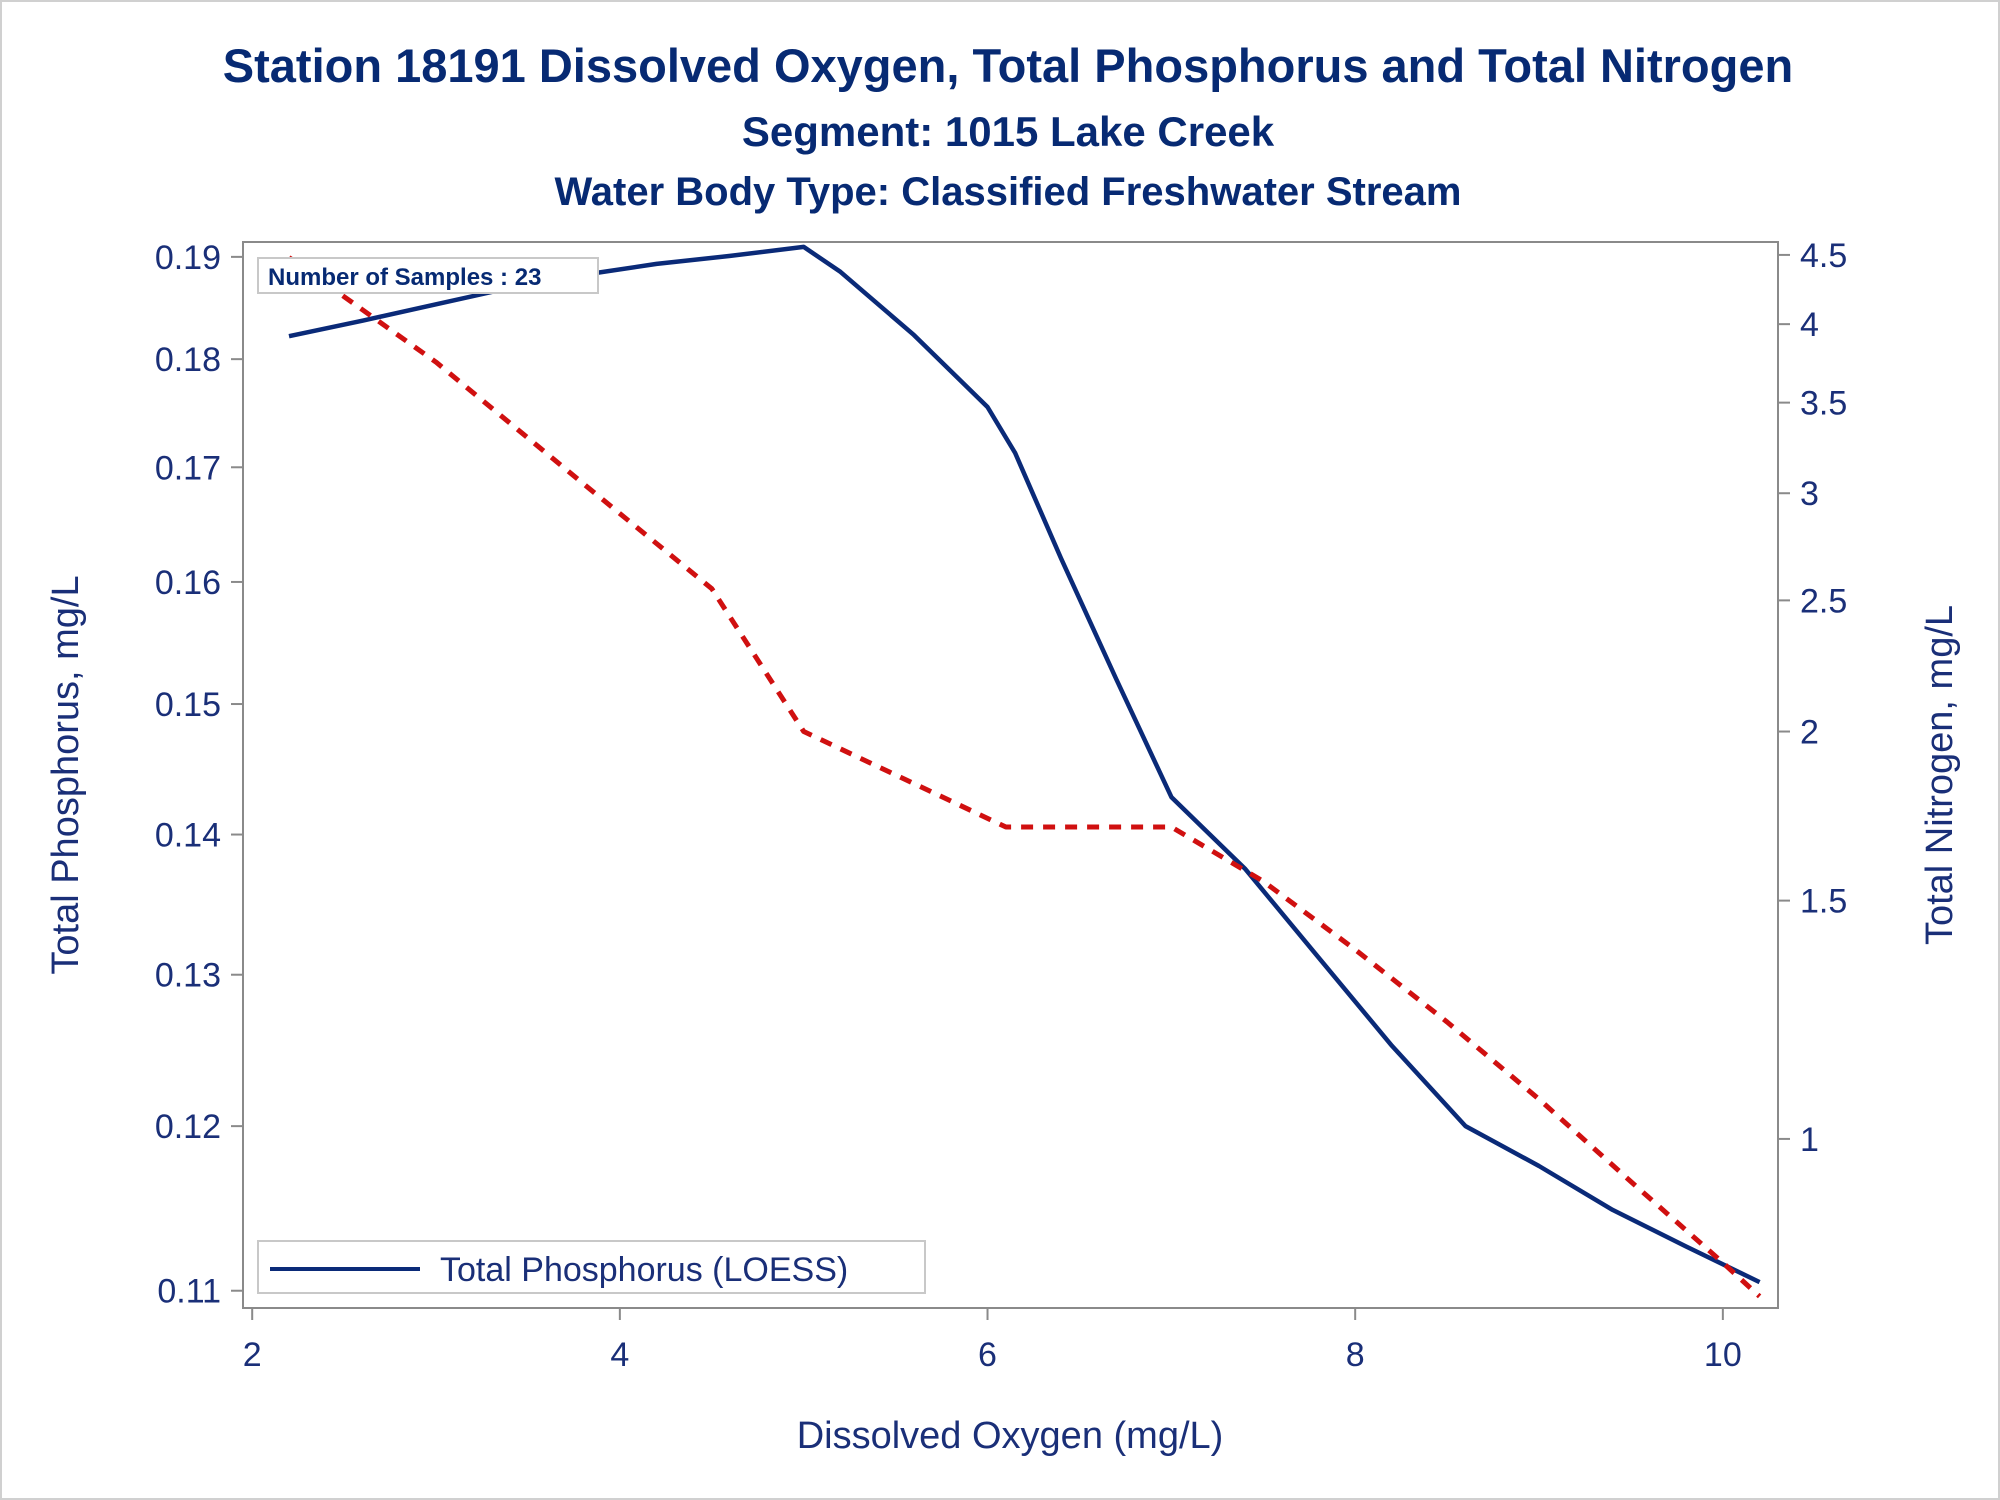 The height and width of the screenshot is (1500, 2000). What do you see at coordinates (619, 1355) in the screenshot?
I see `x-tick-label: 4` at bounding box center [619, 1355].